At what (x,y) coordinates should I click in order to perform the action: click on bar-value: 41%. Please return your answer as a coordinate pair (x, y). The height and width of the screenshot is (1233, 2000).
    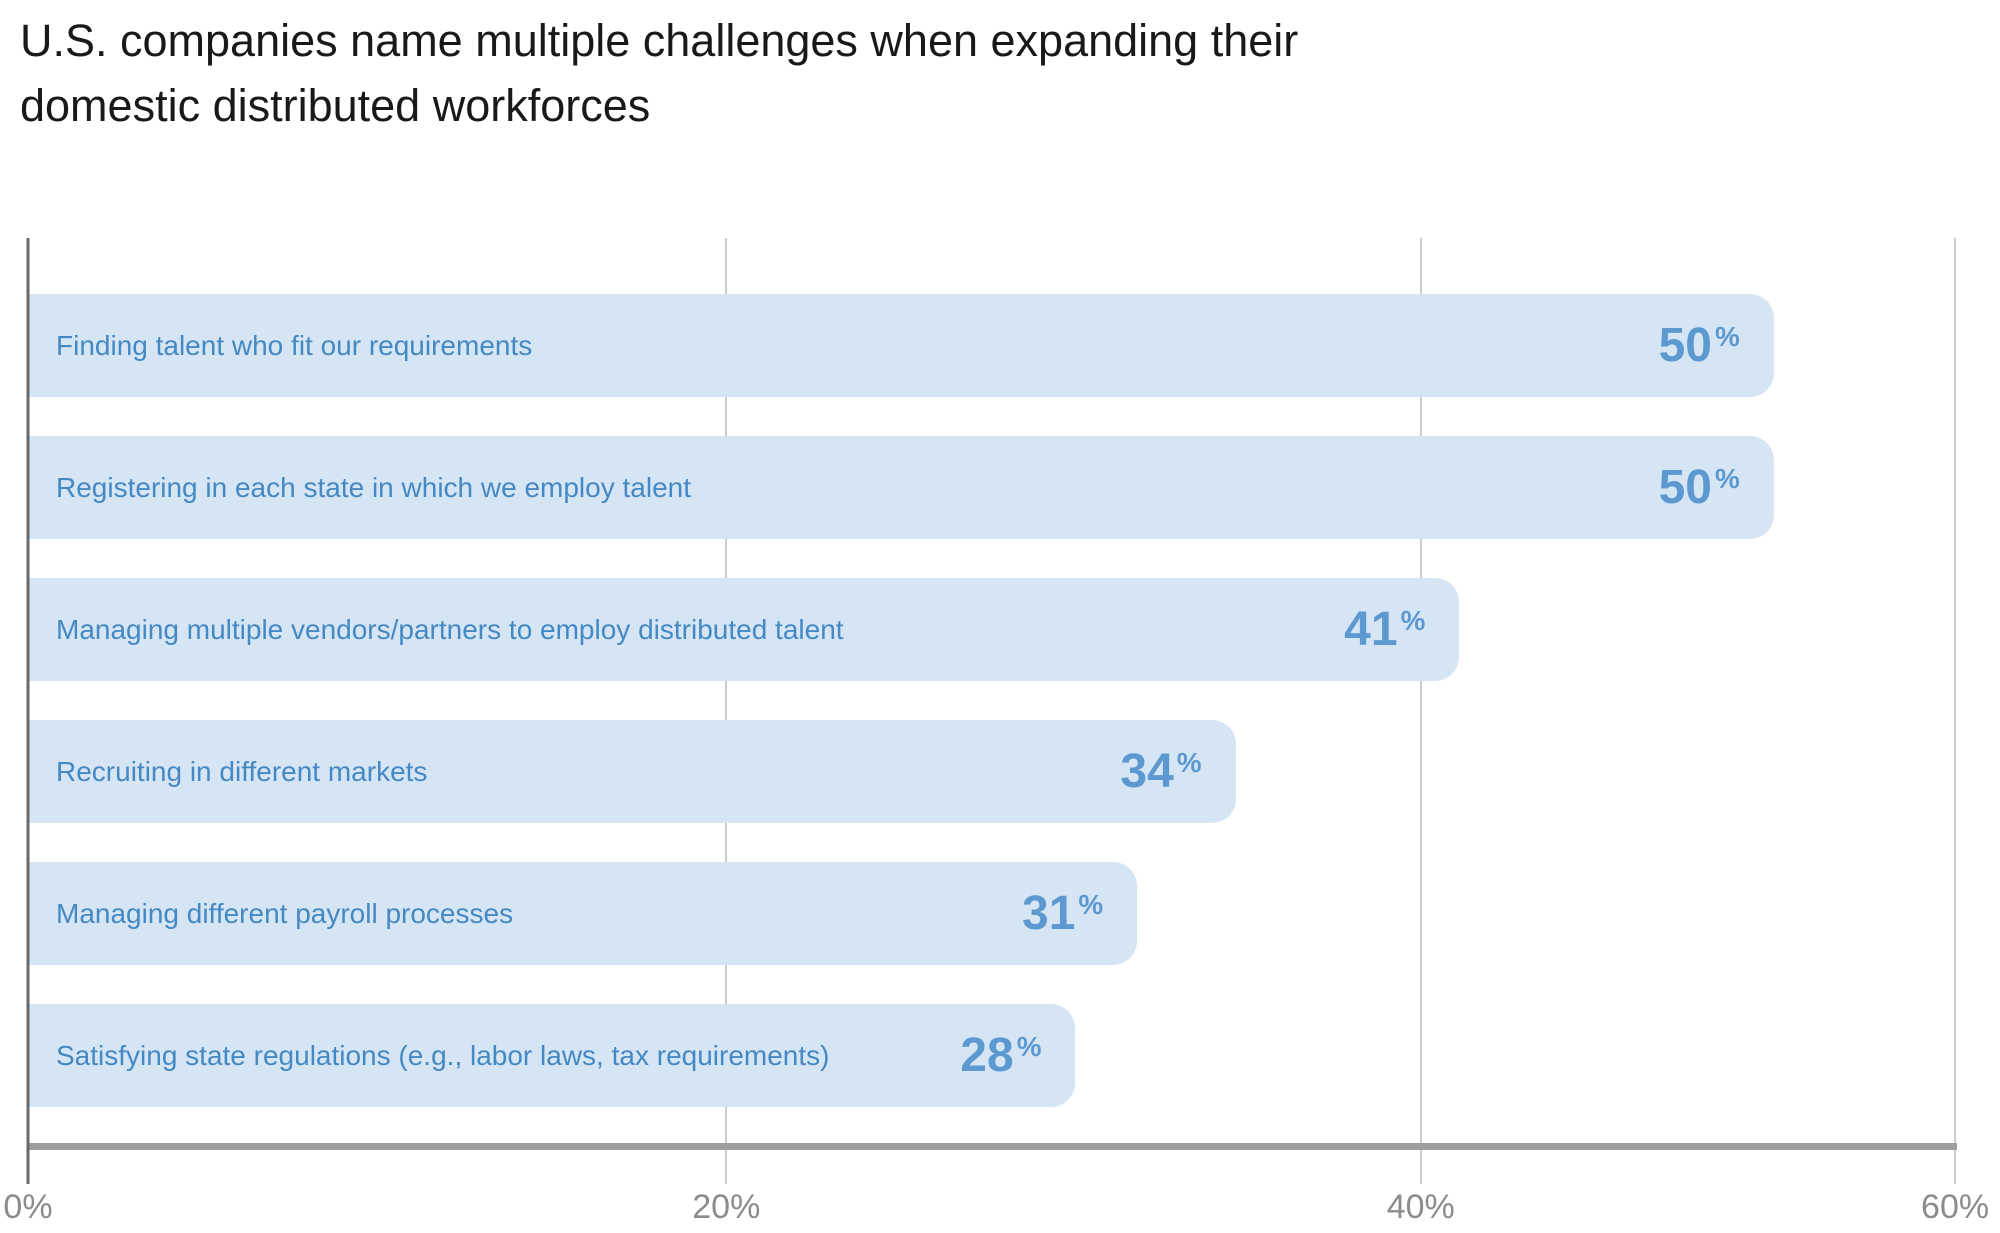
    Looking at the image, I should click on (1385, 629).